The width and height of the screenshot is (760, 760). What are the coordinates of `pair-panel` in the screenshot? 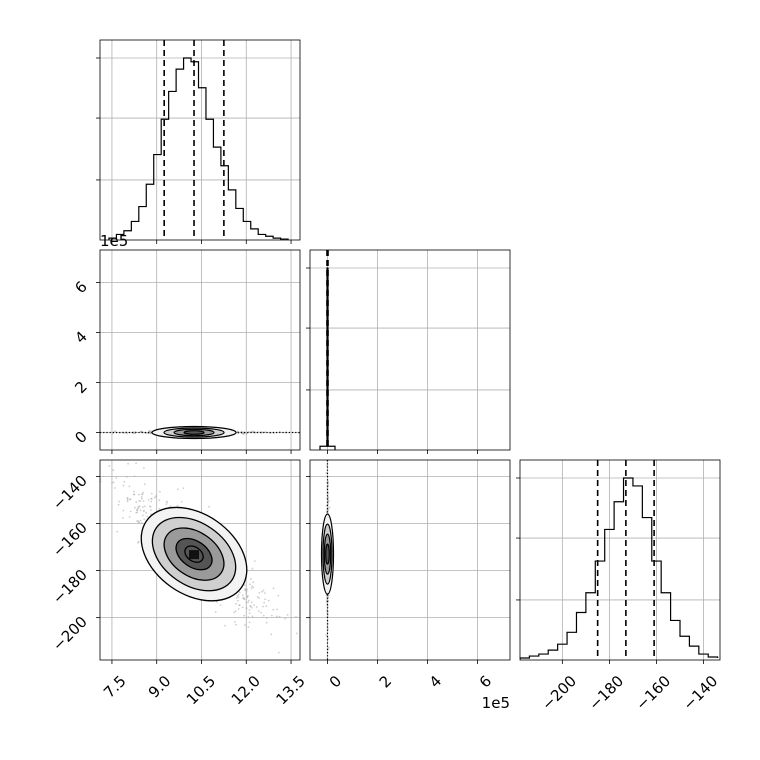 It's located at (198, 561).